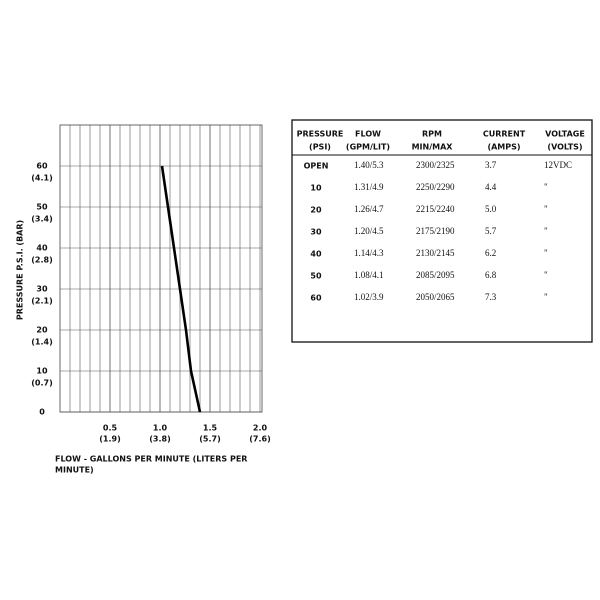  I want to click on table-cell: 60, so click(316, 298).